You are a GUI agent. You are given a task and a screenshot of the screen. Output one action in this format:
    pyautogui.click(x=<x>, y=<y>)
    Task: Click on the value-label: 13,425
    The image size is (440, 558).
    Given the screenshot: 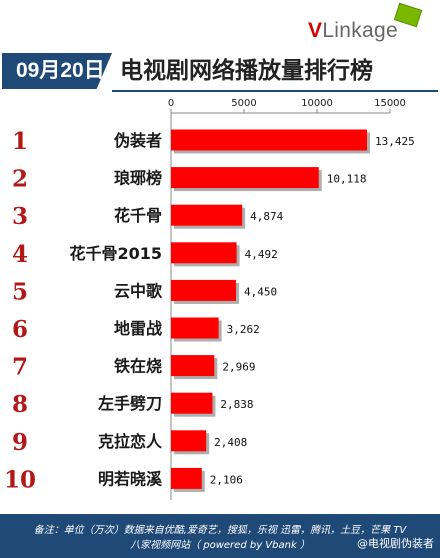 What is the action you would take?
    pyautogui.click(x=395, y=141)
    